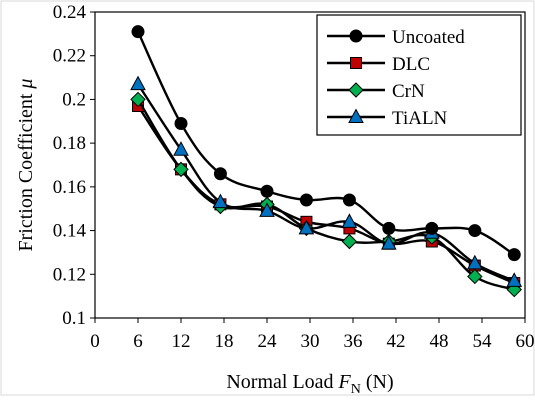  What do you see at coordinates (525, 341) in the screenshot?
I see `x-tick-label: 60` at bounding box center [525, 341].